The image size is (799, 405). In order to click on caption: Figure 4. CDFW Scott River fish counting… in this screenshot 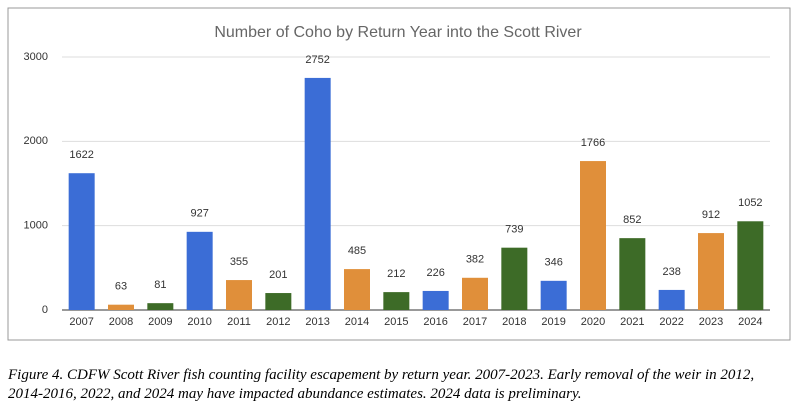, I will do `click(381, 385)`.